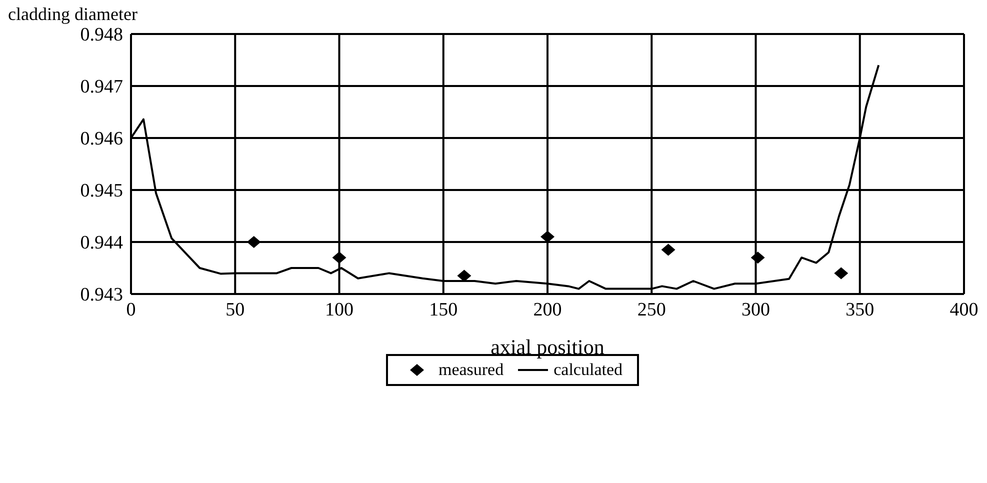 This screenshot has width=987, height=483. I want to click on x-tick-label: 250, so click(651, 309).